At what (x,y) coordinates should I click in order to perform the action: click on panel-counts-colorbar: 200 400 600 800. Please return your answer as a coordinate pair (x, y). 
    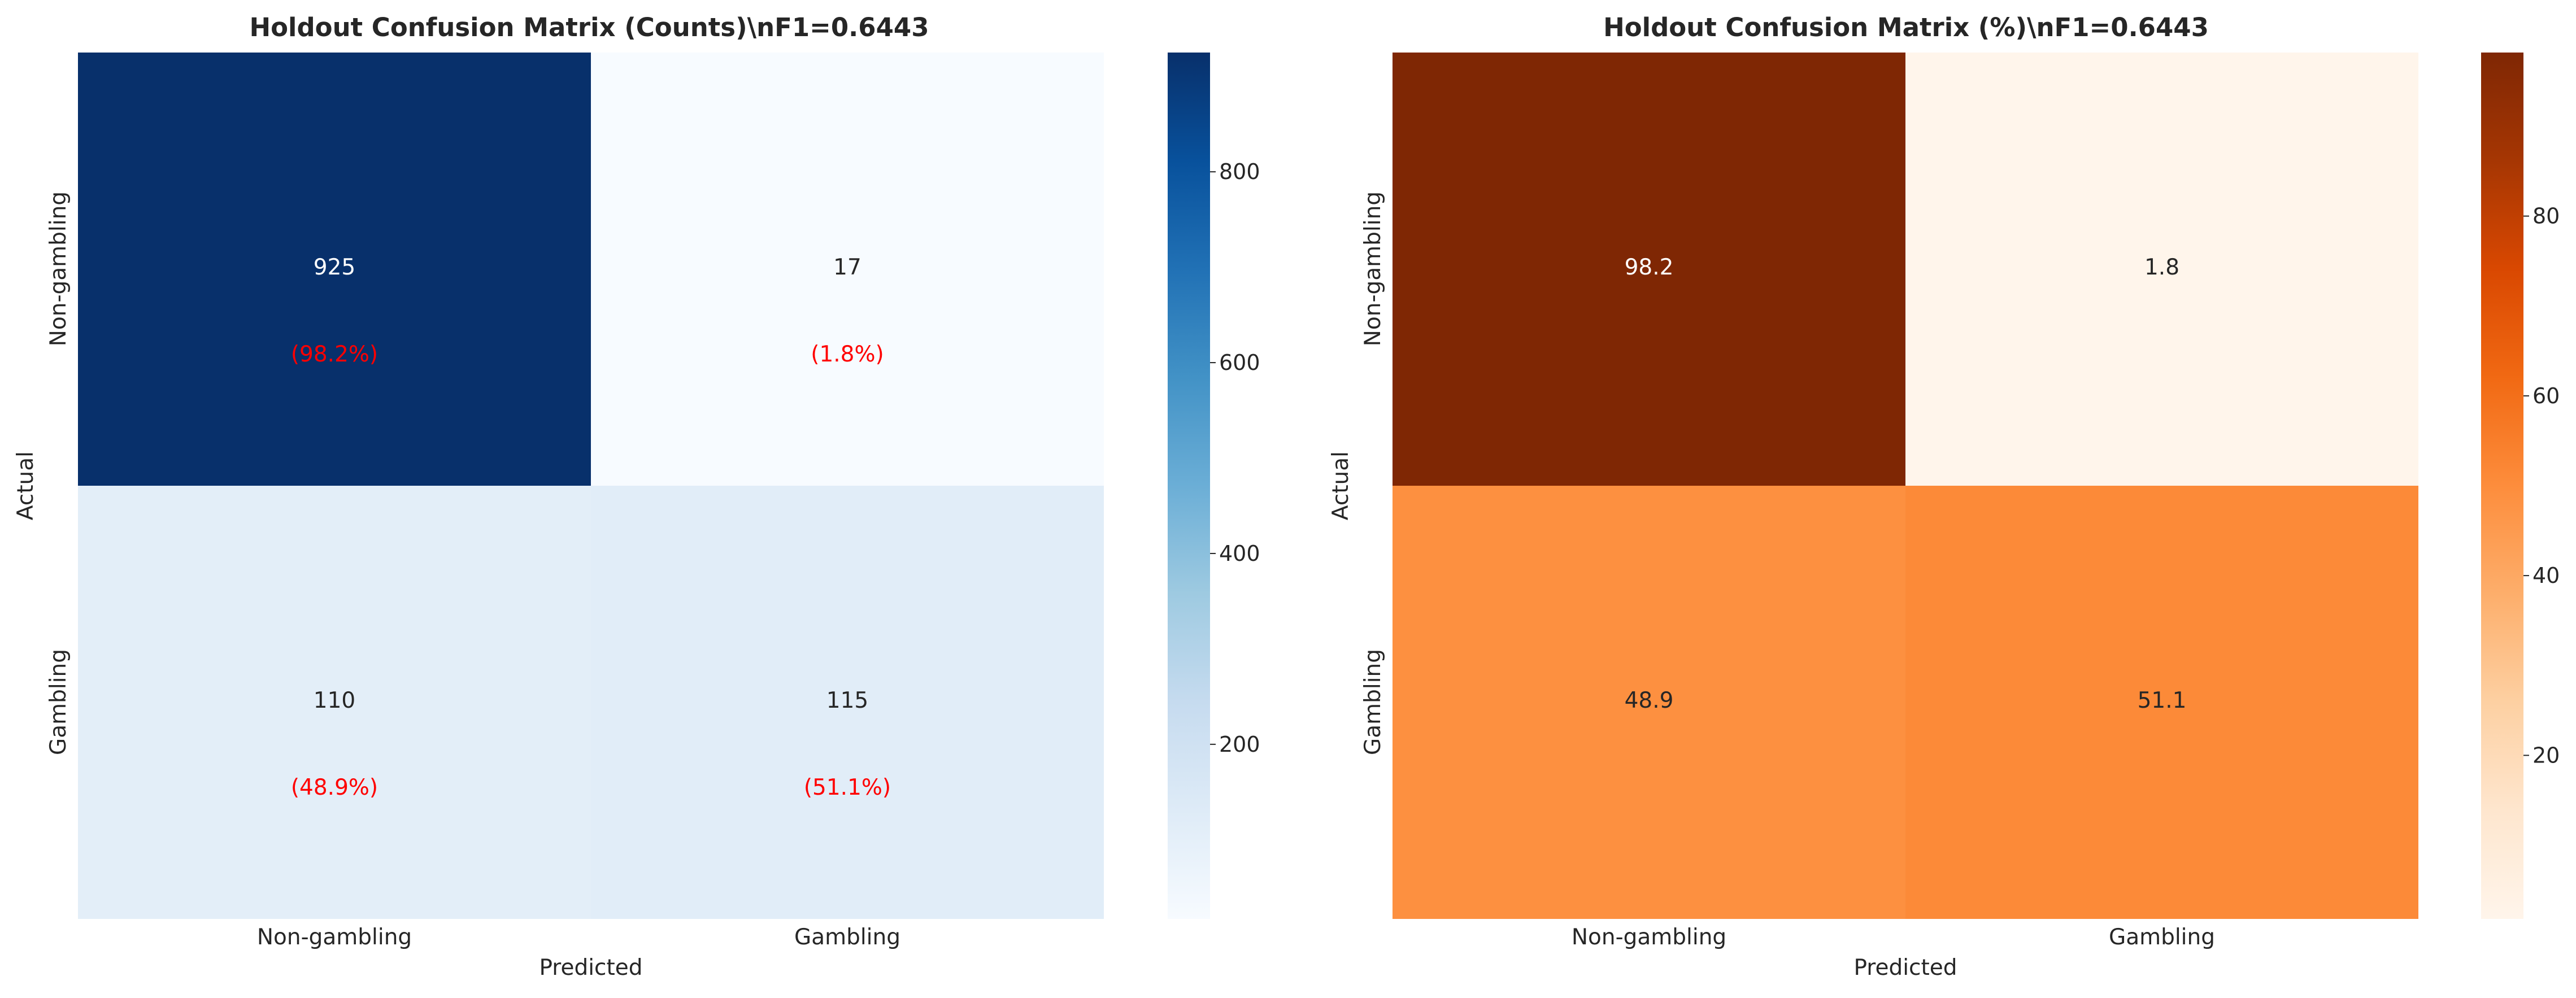
    Looking at the image, I should click on (1214, 486).